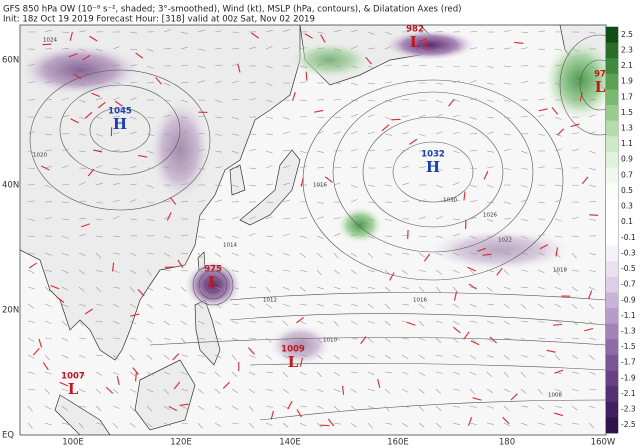 The height and width of the screenshot is (448, 640). I want to click on contour-label: 1016, so click(420, 301).